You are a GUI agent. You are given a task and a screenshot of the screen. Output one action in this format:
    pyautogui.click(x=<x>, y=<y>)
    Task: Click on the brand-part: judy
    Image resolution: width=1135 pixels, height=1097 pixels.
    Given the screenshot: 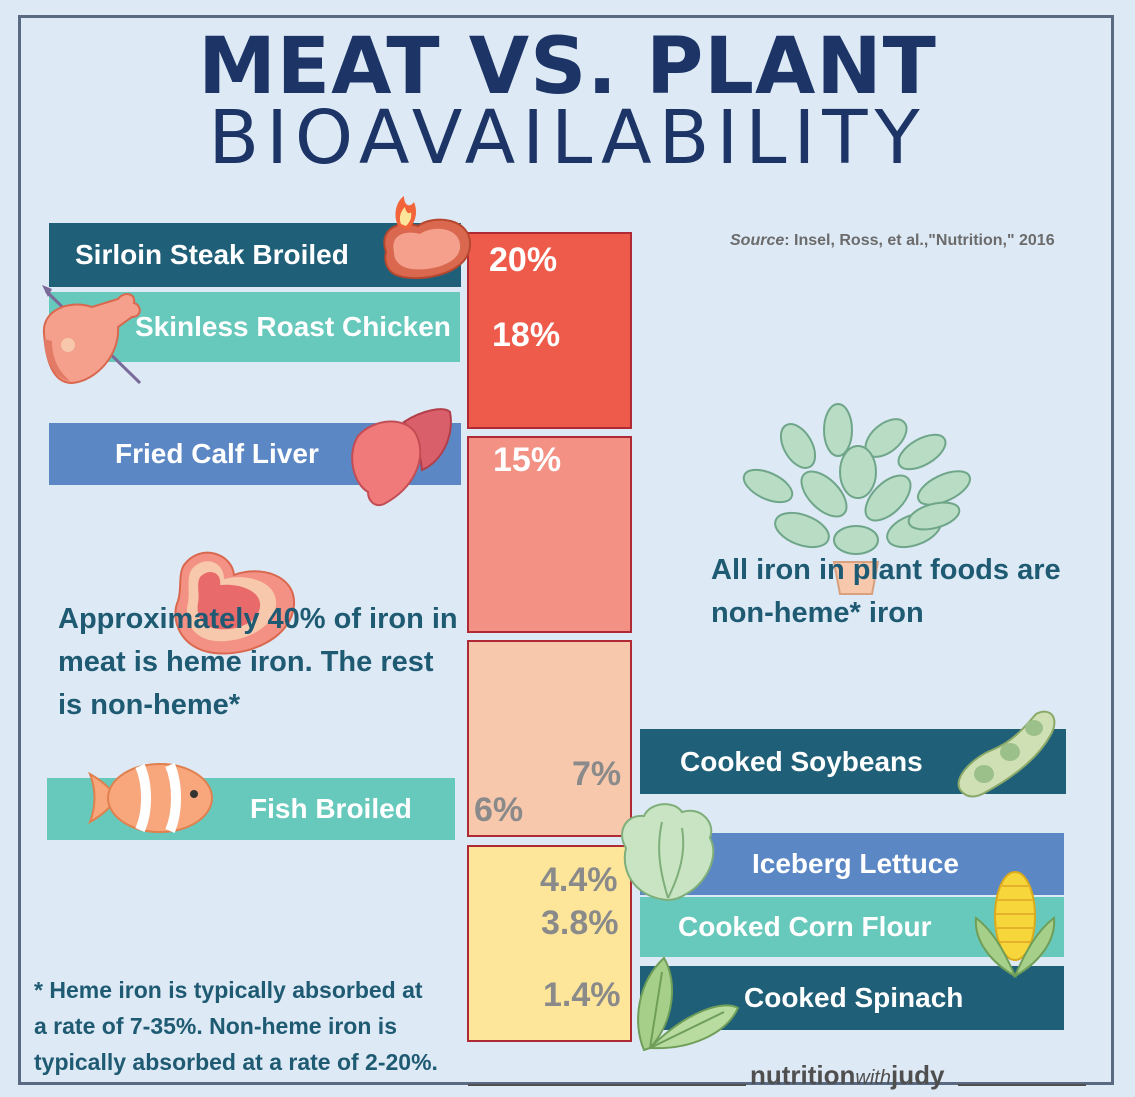 What is the action you would take?
    pyautogui.click(x=918, y=1075)
    